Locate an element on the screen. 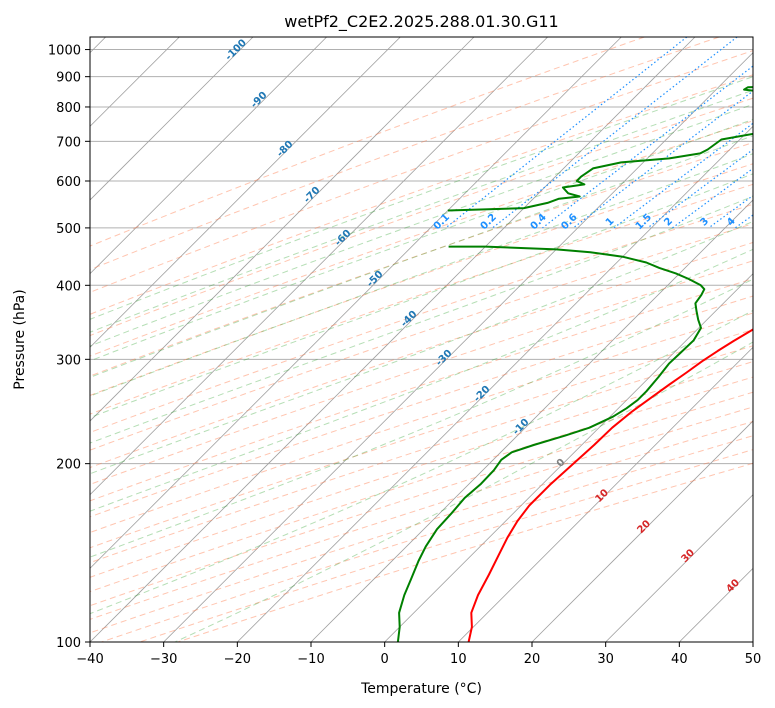 The width and height of the screenshot is (775, 708). x-tick-label: −20 is located at coordinates (237, 659).